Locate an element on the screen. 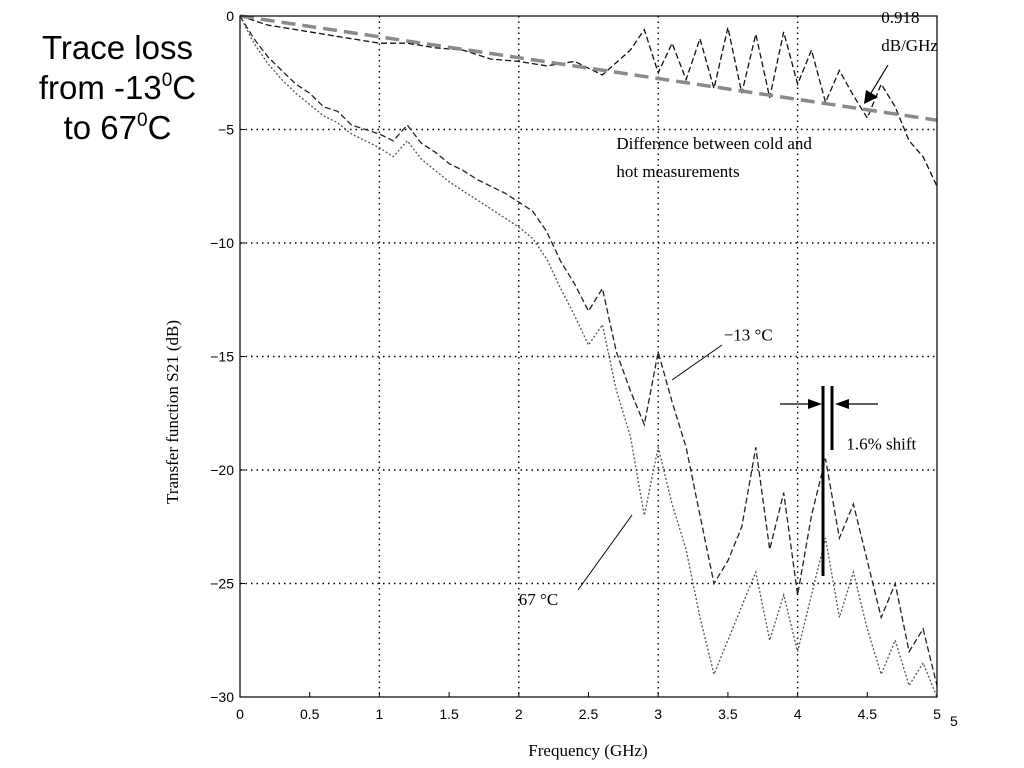 The image size is (1024, 768). annotation-1: dB/GHz is located at coordinates (909, 45).